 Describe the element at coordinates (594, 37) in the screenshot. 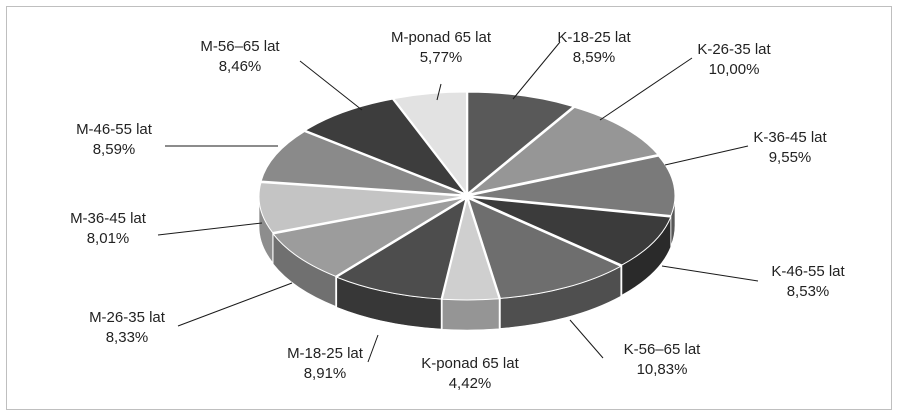

I see `slice-category-label: K-18-25 lat` at that location.